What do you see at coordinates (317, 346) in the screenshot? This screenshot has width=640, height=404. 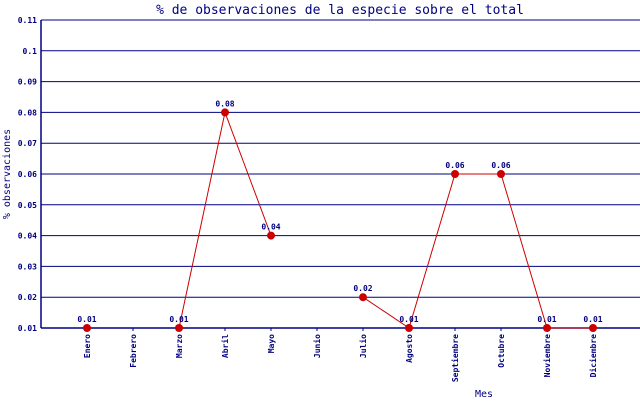 I see `x-tick-label: Junio` at bounding box center [317, 346].